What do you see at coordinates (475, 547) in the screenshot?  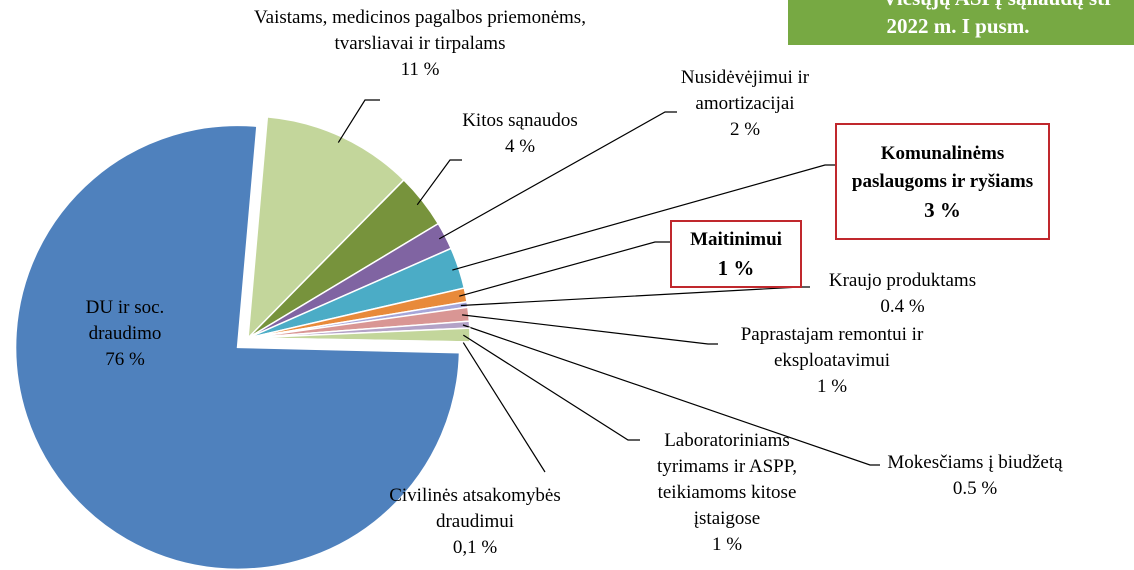 I see `value-label: 0,1 %` at bounding box center [475, 547].